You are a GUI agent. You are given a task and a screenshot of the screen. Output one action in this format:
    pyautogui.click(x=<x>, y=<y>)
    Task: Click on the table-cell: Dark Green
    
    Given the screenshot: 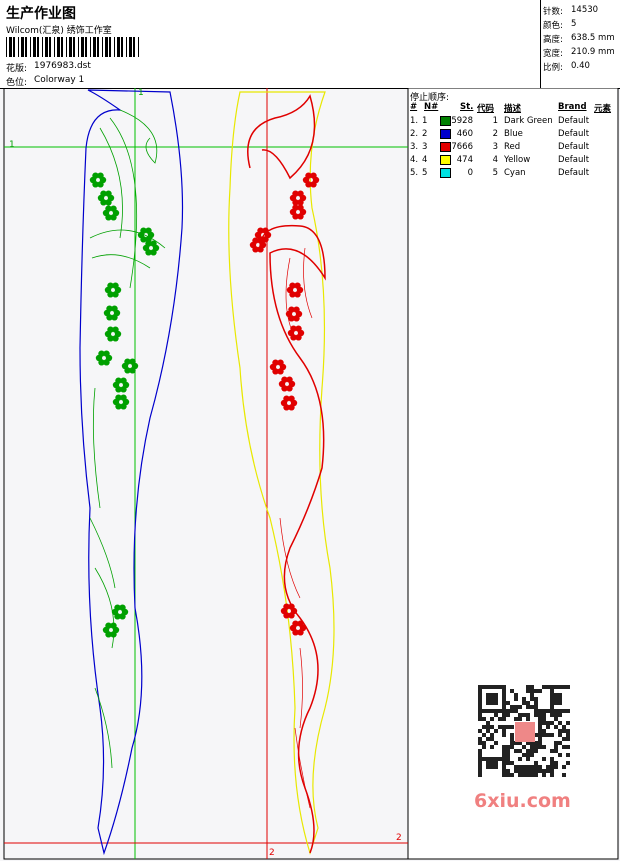 What is the action you would take?
    pyautogui.click(x=528, y=121)
    